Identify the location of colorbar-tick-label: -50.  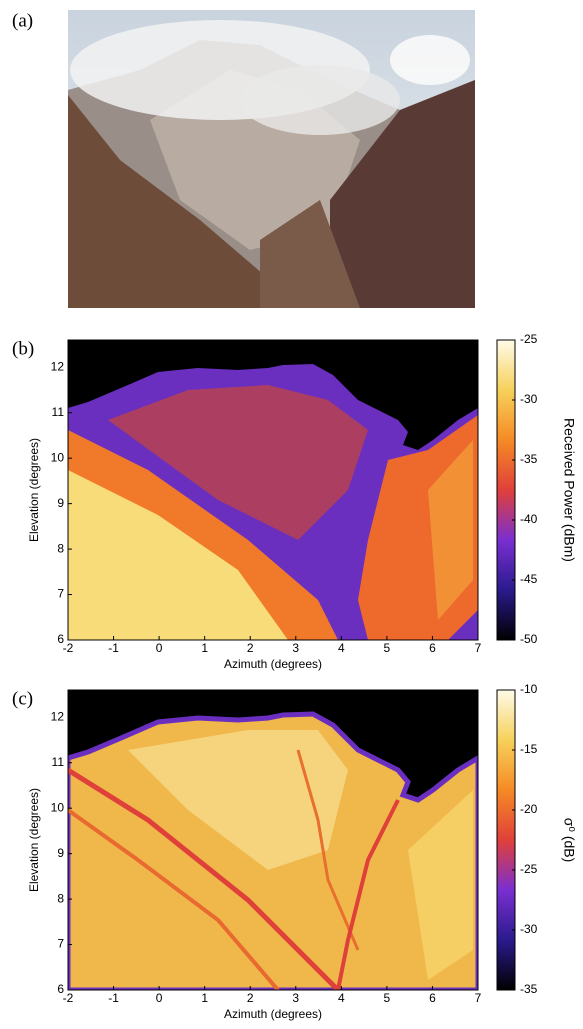
(529, 639).